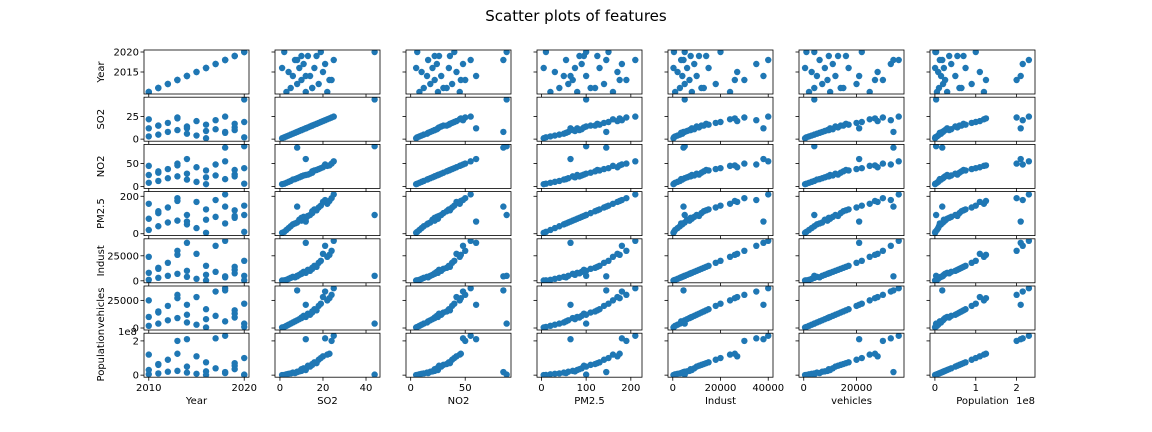 Image resolution: width=1152 pixels, height=432 pixels. I want to click on panel-background, so click(982, 308).